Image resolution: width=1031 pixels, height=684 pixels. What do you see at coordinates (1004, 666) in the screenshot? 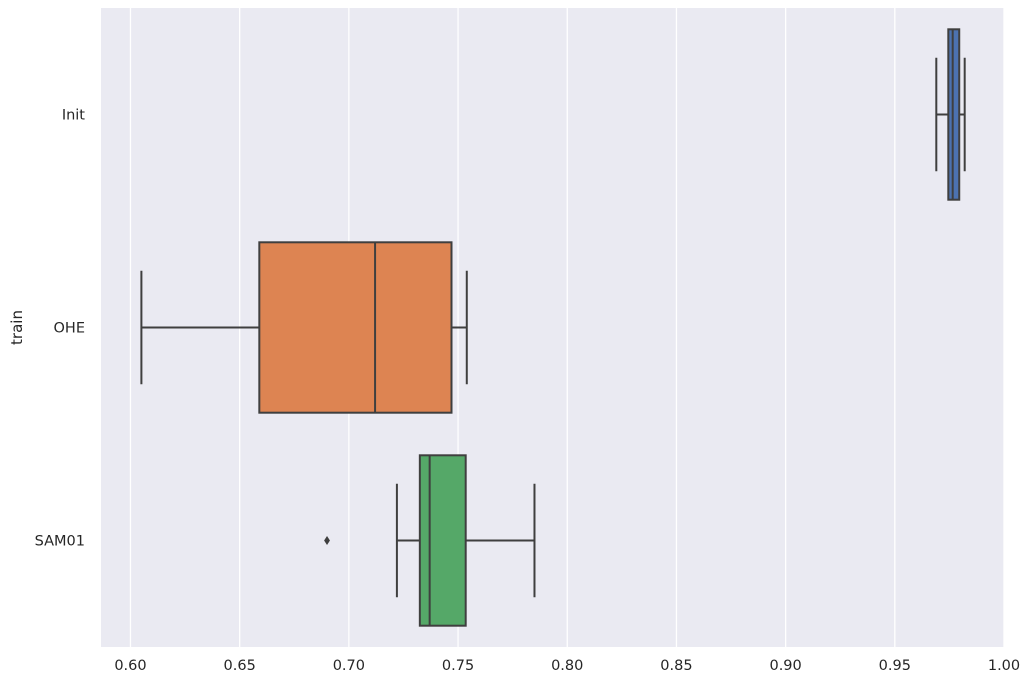
I see `x-tick-label: 1.00` at bounding box center [1004, 666].